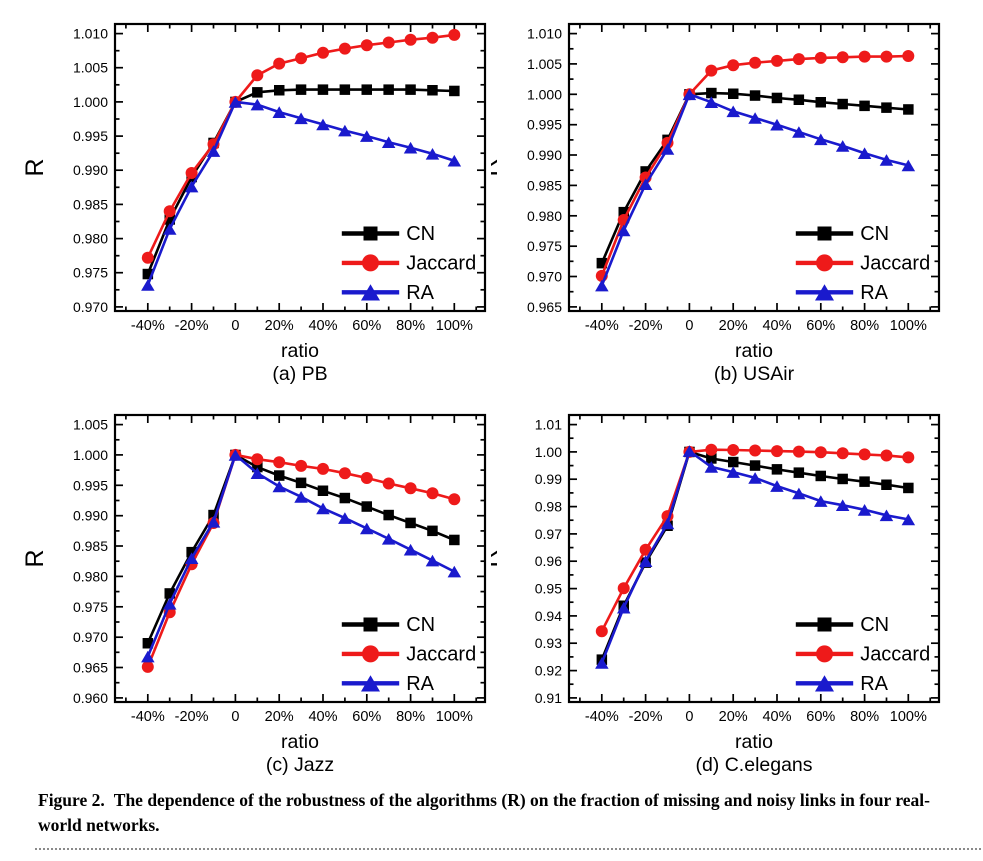 This screenshot has height=861, width=983. What do you see at coordinates (754, 167) in the screenshot?
I see `axis-ticks` at bounding box center [754, 167].